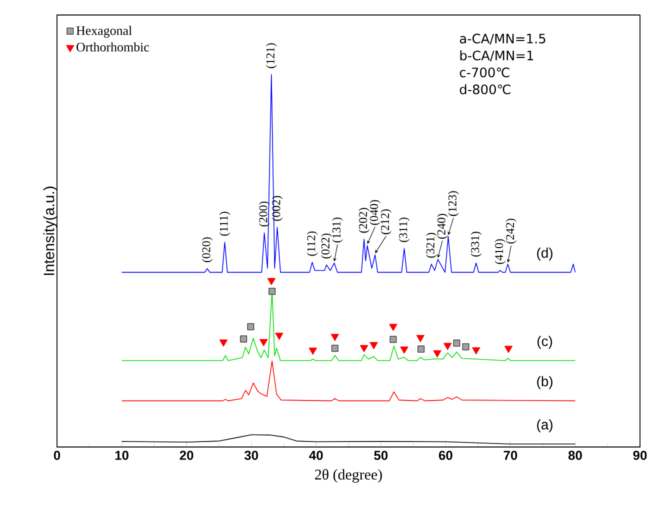  I want to click on x-tick-label: 30, so click(251, 455).